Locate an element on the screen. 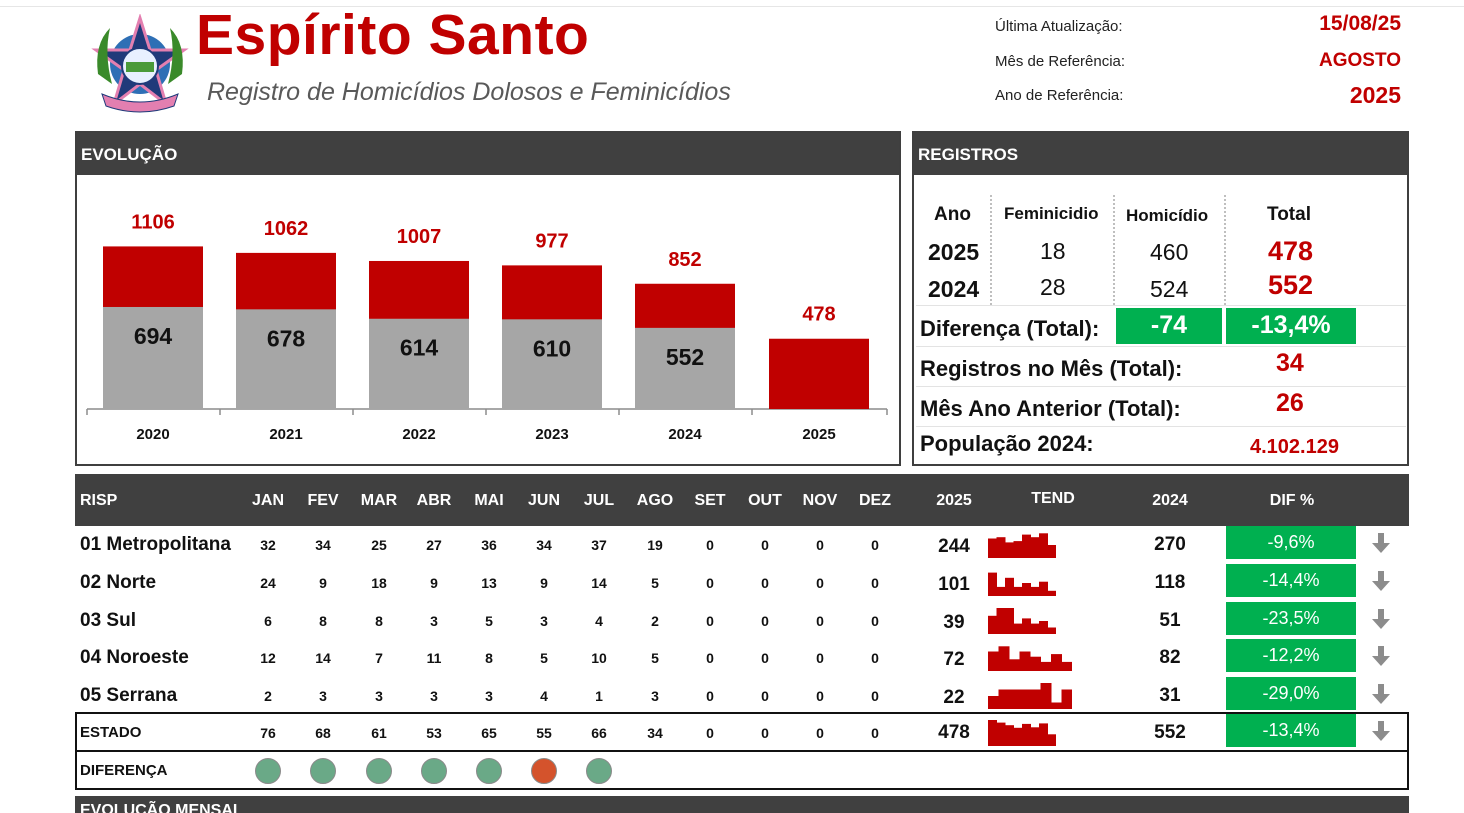  risp-cell-set: 0 is located at coordinates (710, 545).